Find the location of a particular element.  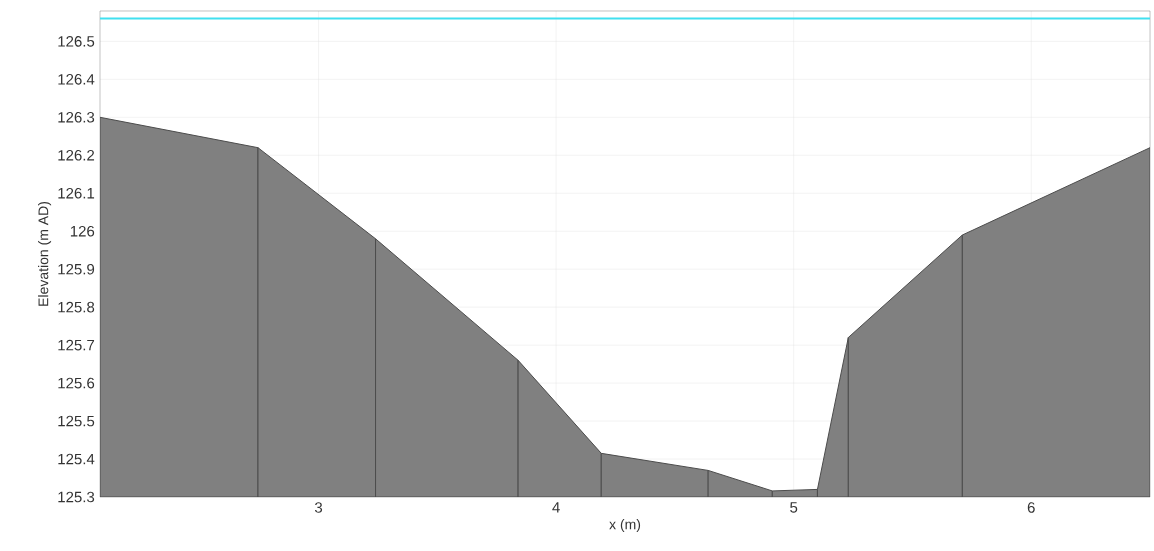

y-tick-label: 125.6 is located at coordinates (76, 383).